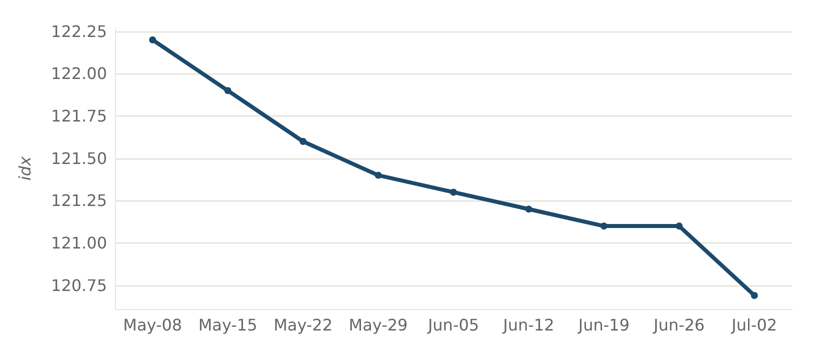 This screenshot has height=357, width=815. I want to click on y-tick-label: 121.50, so click(79, 158).